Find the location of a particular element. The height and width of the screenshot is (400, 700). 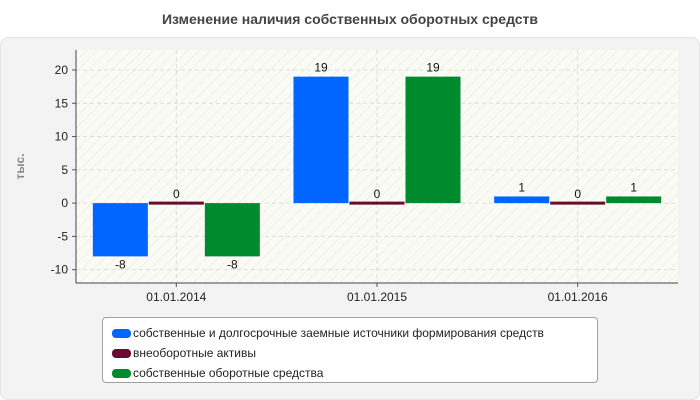

legend-label: внеоборотные активы is located at coordinates (194, 353).